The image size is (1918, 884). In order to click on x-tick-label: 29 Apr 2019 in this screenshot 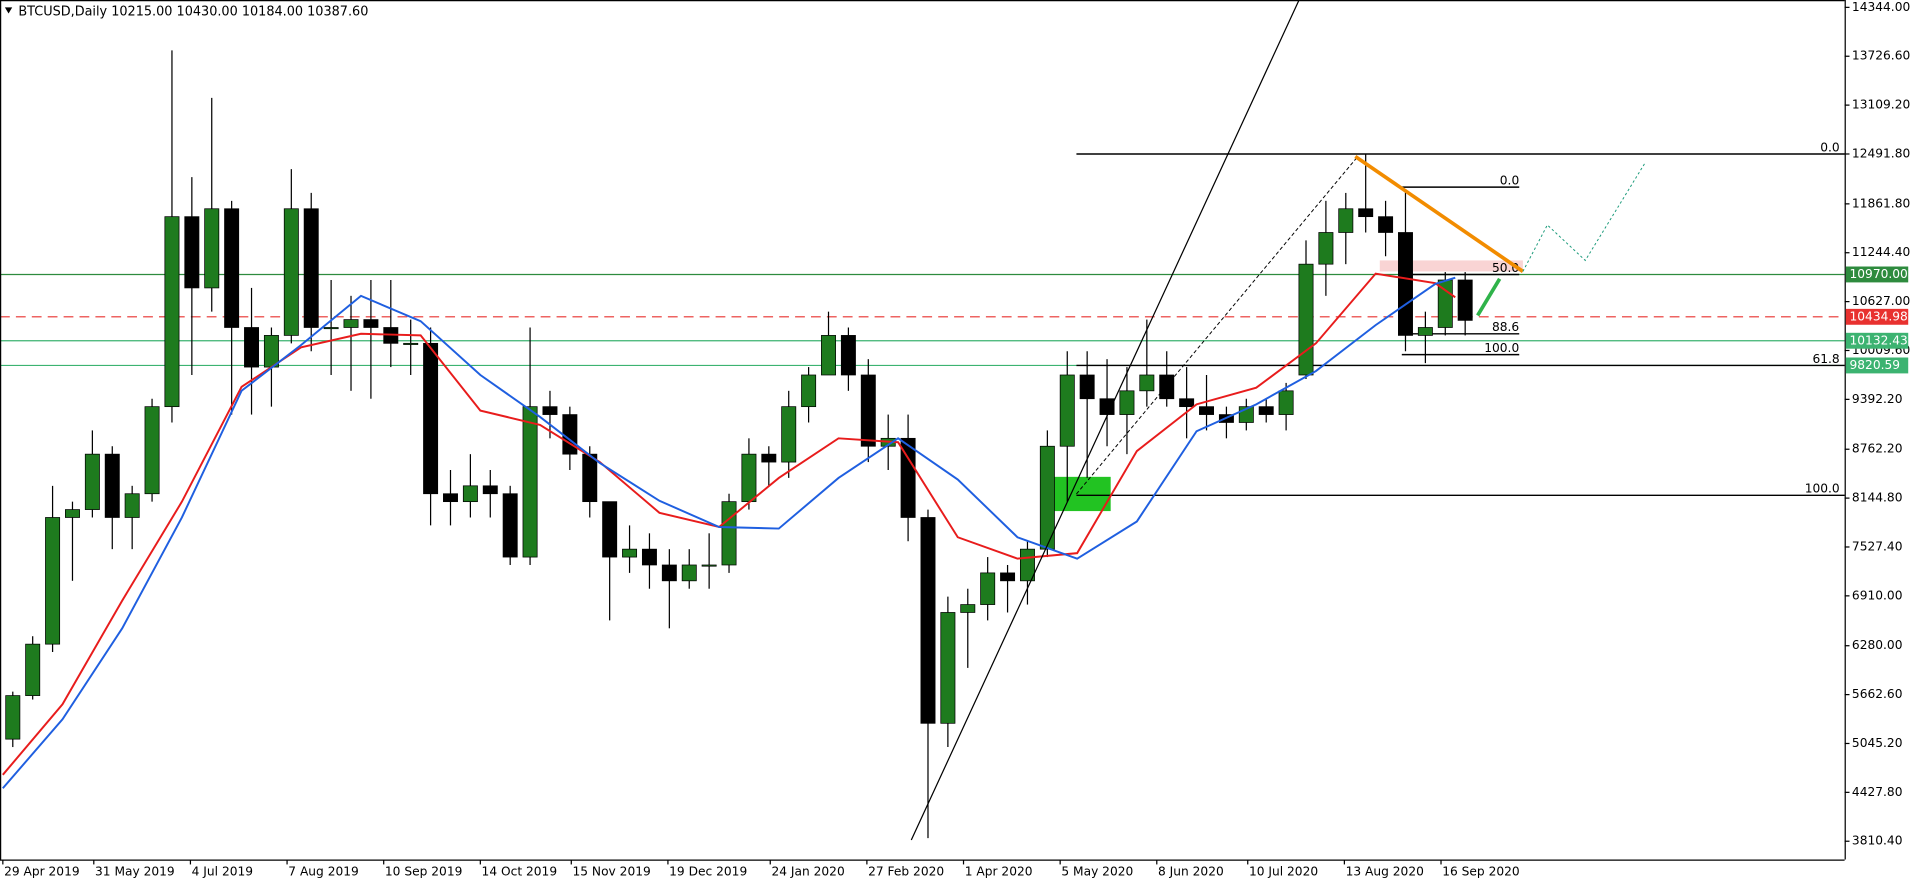, I will do `click(42, 871)`.